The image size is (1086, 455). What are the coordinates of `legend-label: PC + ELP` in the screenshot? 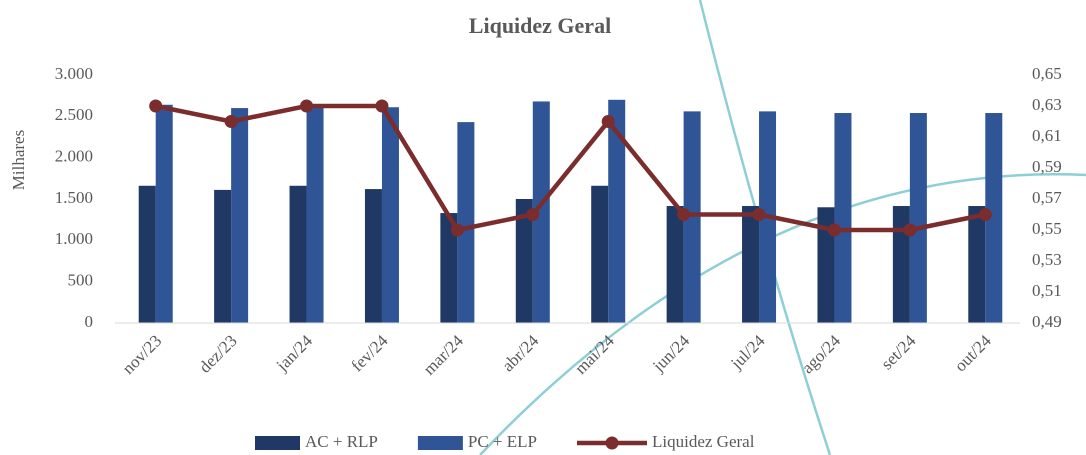 It's located at (502, 441).